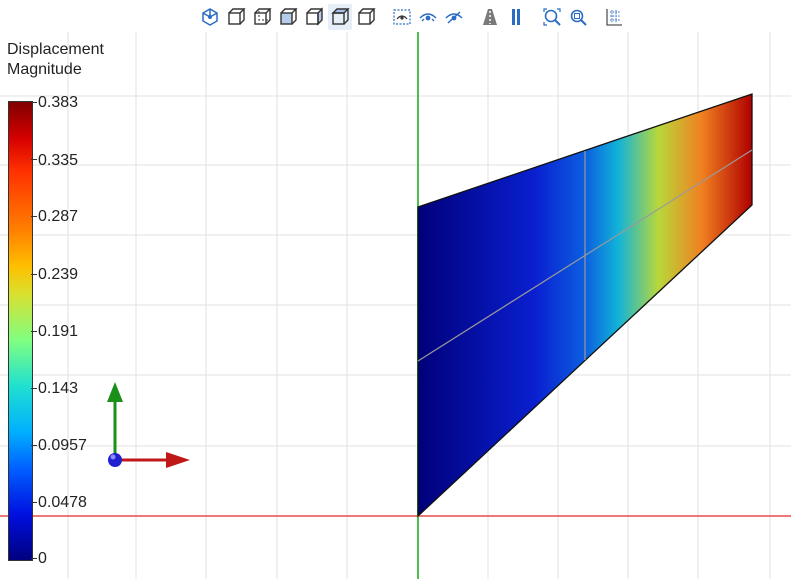 The height and width of the screenshot is (579, 791). I want to click on view-top-button, so click(340, 17).